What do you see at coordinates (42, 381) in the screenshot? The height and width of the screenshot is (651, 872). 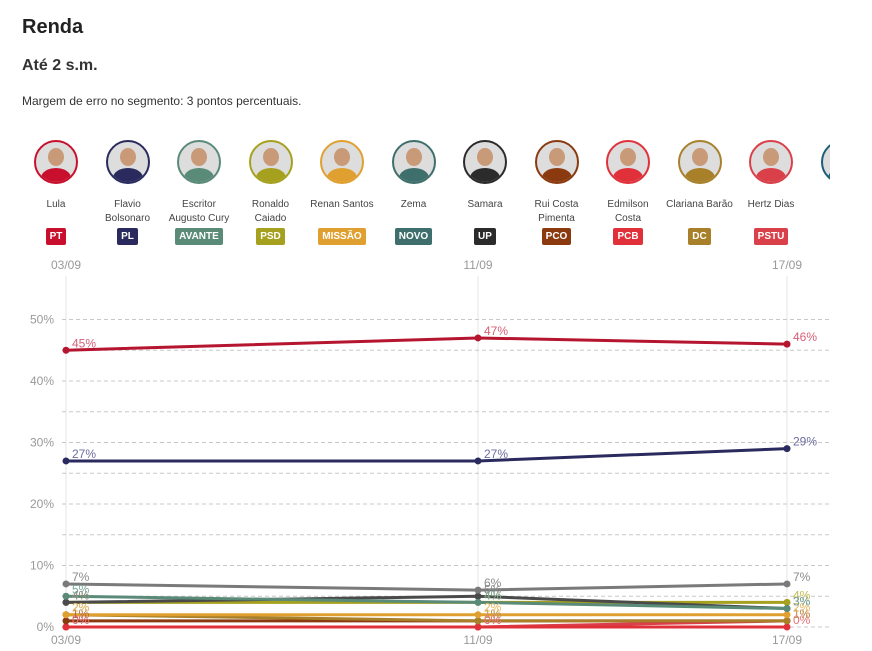 I see `y-tick-label: 40%` at bounding box center [42, 381].